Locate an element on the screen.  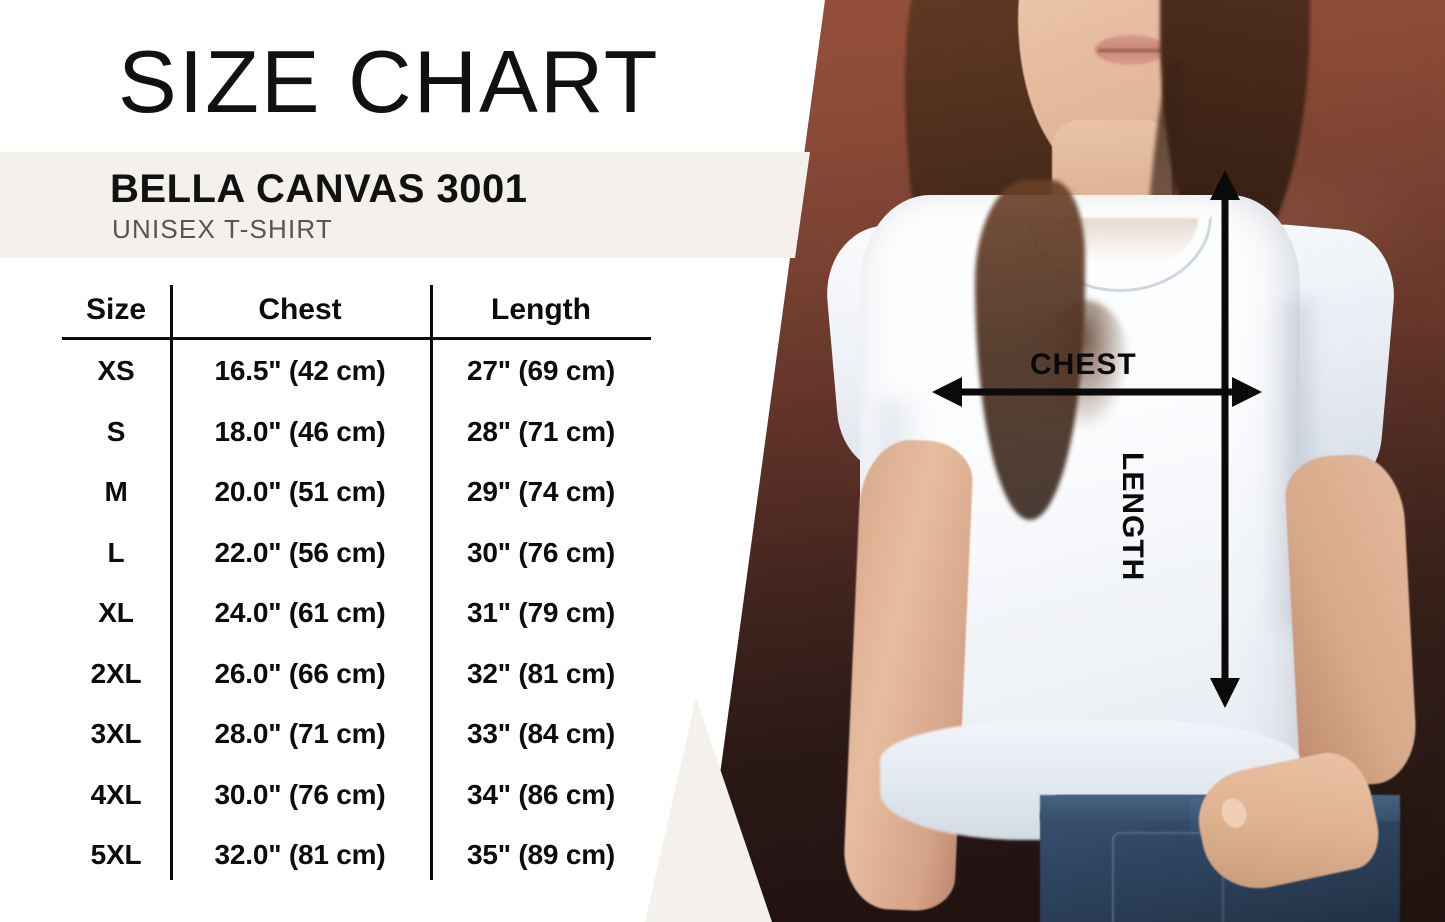
jeans-pocket is located at coordinates (1161, 877).